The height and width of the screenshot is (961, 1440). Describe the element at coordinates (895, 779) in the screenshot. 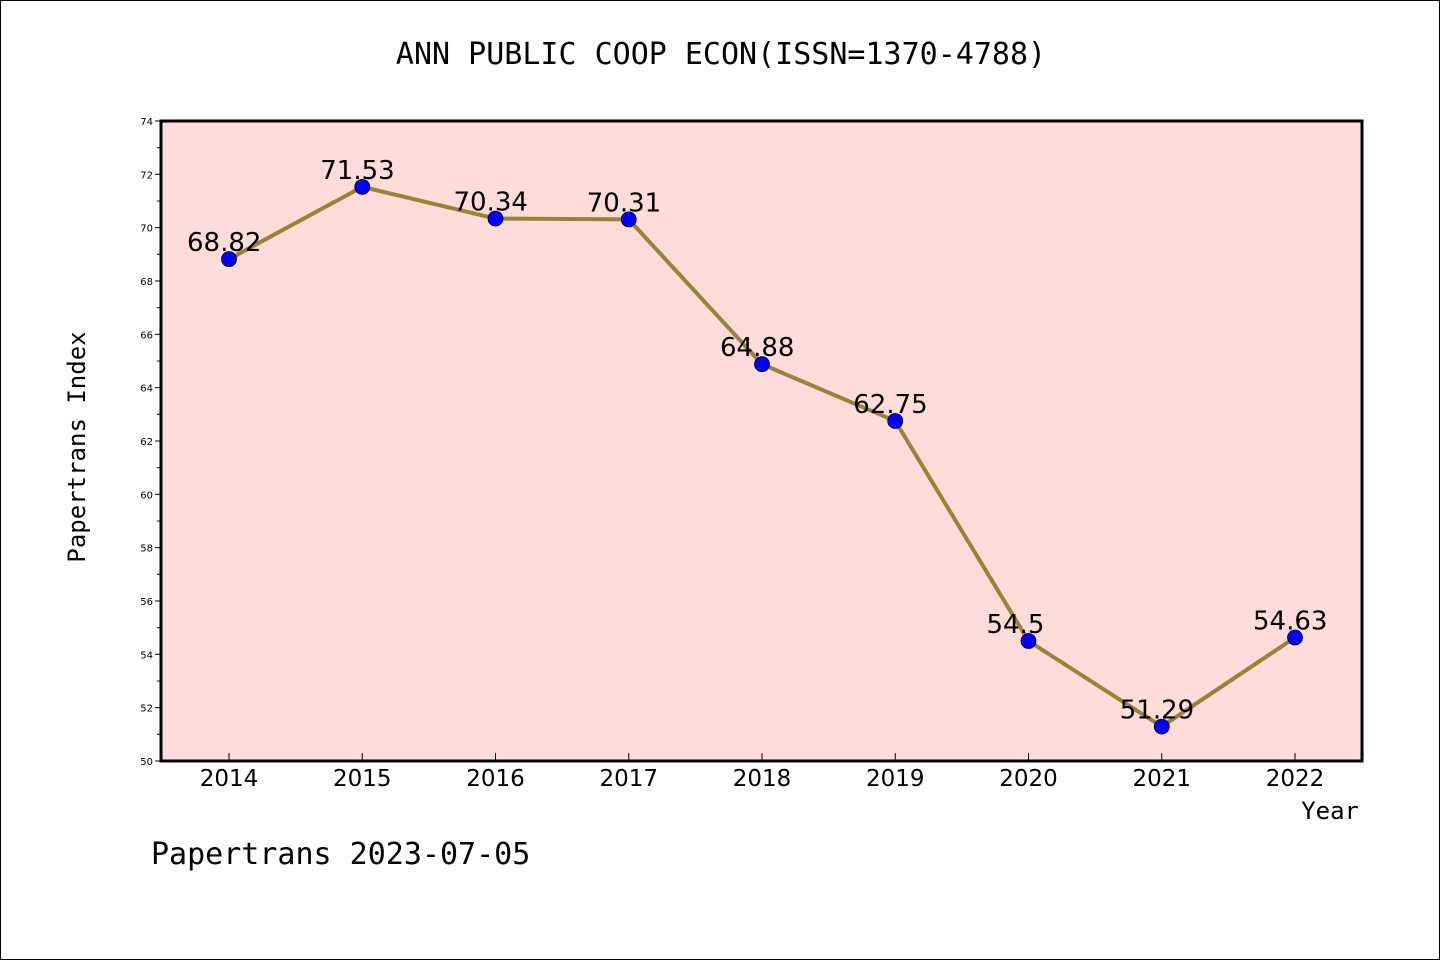

I see `x-tick-label: 2019` at that location.